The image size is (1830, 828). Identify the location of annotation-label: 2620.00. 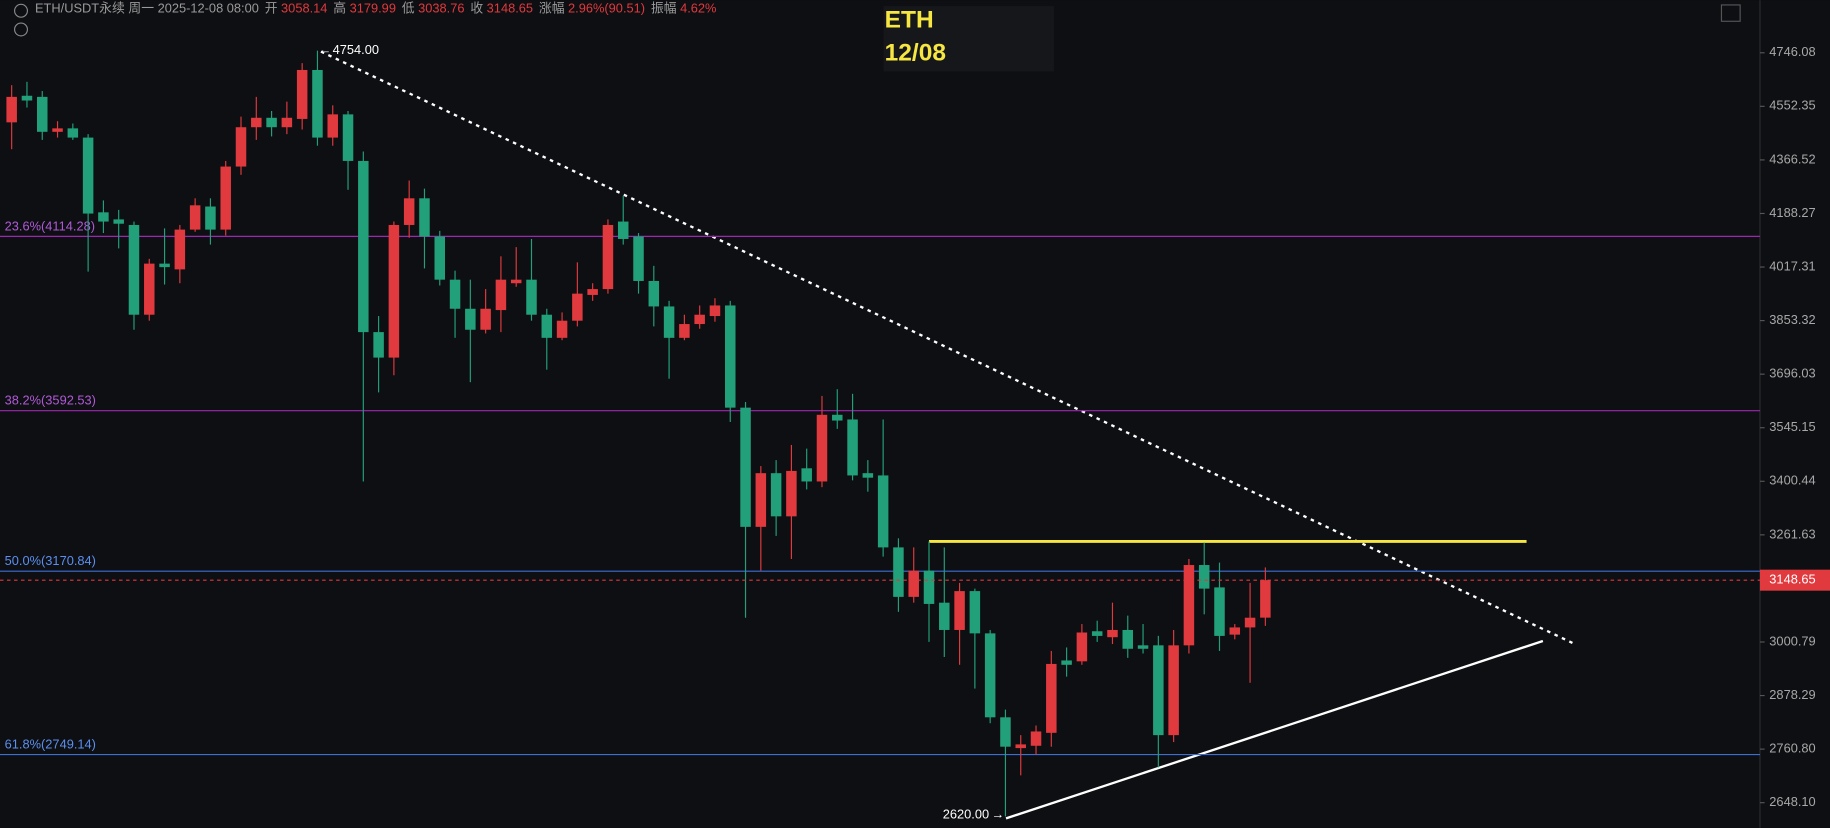
(966, 814).